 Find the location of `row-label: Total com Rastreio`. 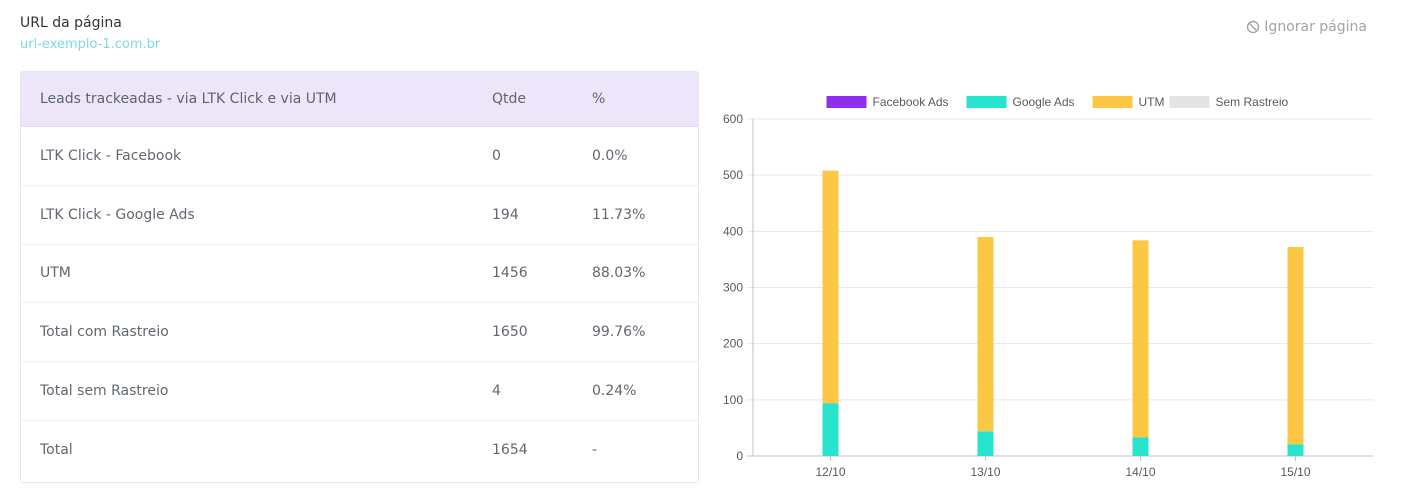

row-label: Total com Rastreio is located at coordinates (104, 332).